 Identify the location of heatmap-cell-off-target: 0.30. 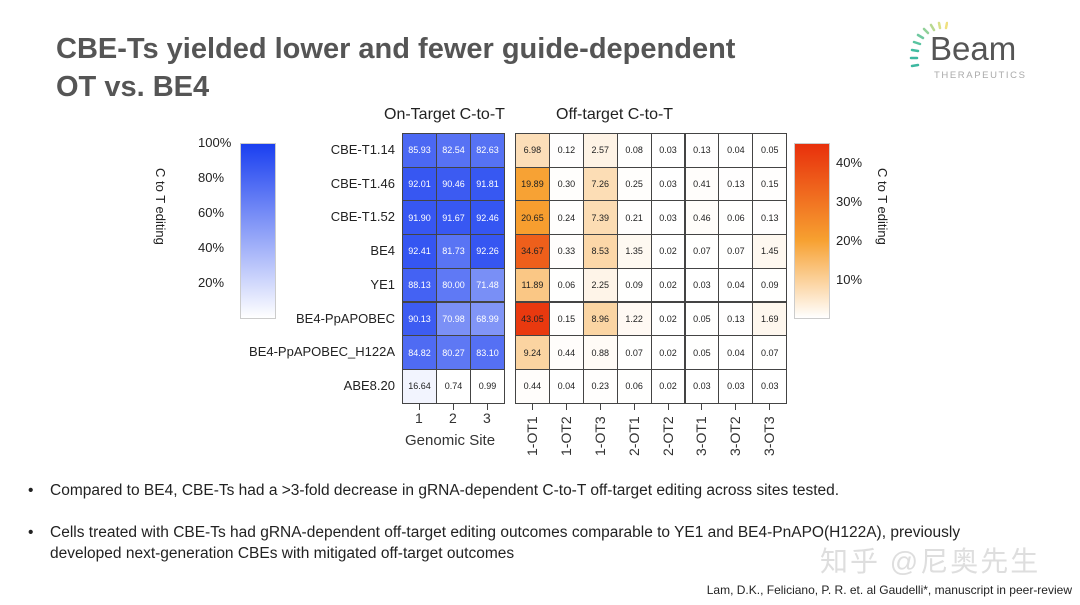
(566, 184).